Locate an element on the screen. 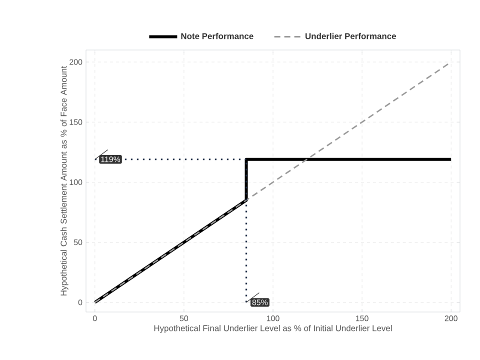 Image resolution: width=480 pixels, height=360 pixels. legend-label: Underlier Performance is located at coordinates (351, 36).